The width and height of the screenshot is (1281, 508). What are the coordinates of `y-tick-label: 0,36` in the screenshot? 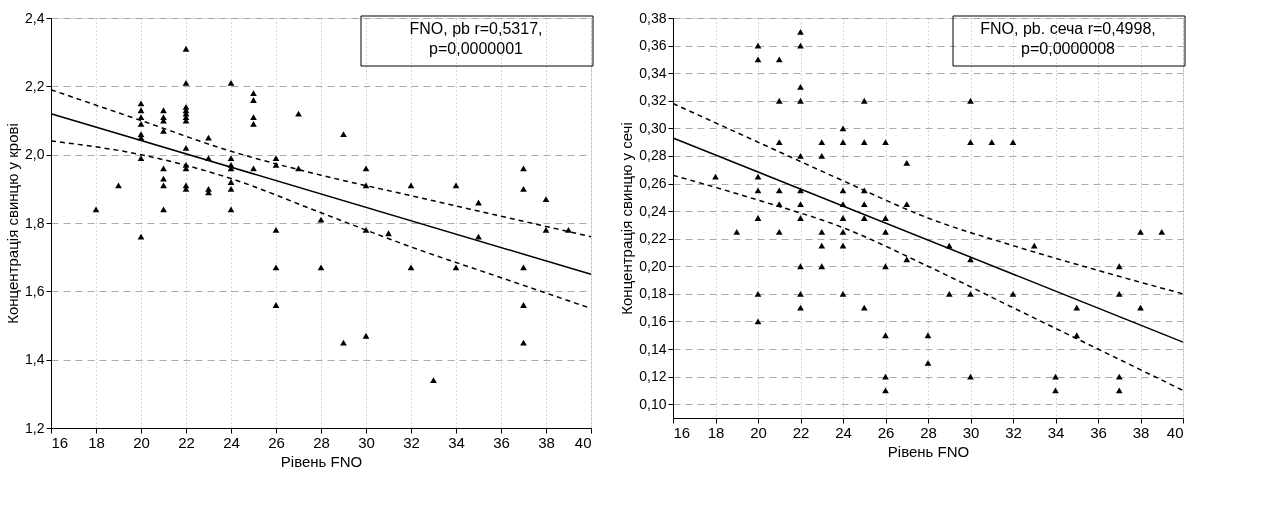 It's located at (653, 45).